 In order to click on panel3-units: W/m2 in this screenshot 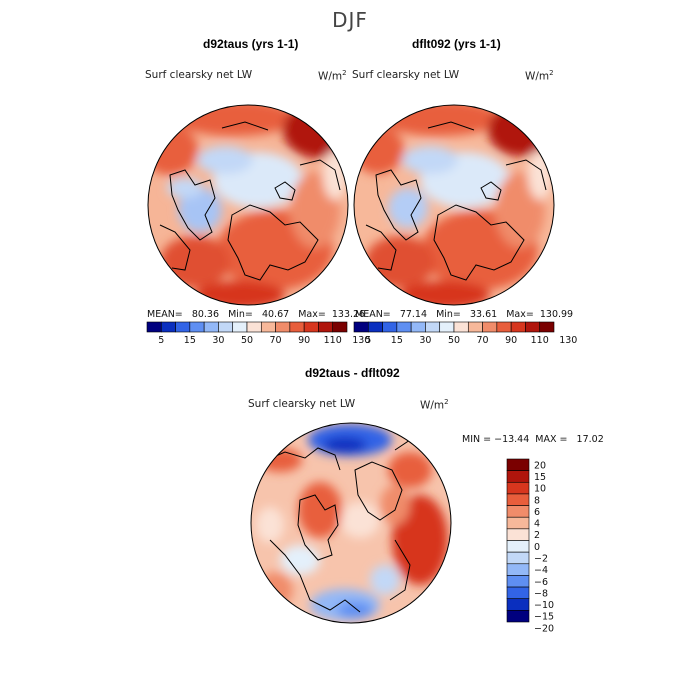, I will do `click(434, 405)`.